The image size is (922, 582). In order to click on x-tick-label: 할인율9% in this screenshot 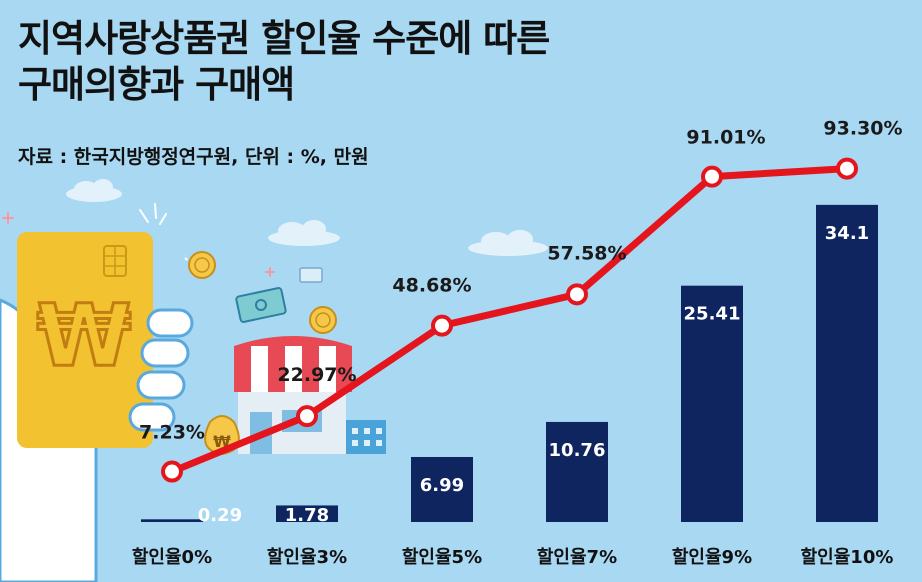, I will do `click(712, 557)`.